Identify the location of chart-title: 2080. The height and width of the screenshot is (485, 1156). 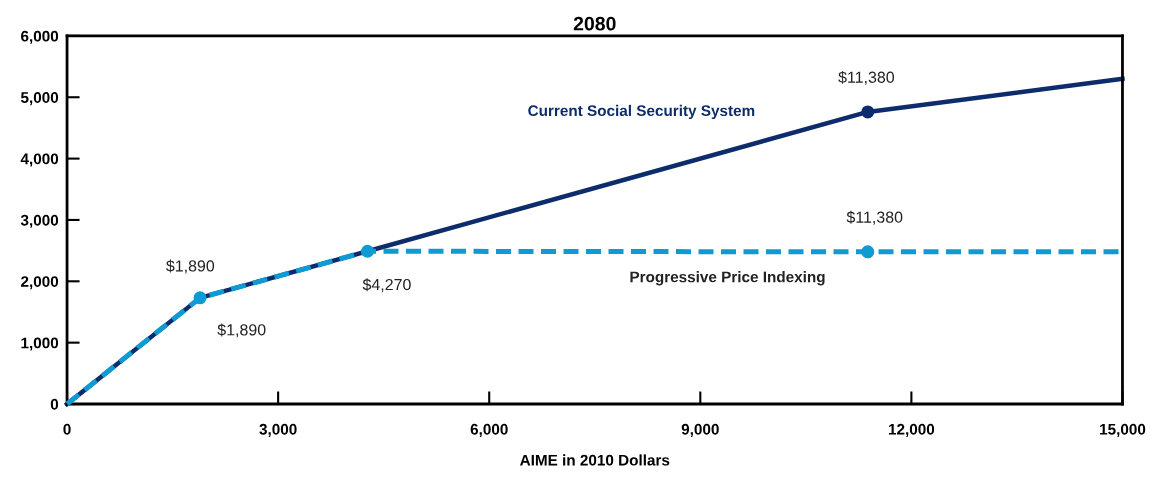
(594, 23).